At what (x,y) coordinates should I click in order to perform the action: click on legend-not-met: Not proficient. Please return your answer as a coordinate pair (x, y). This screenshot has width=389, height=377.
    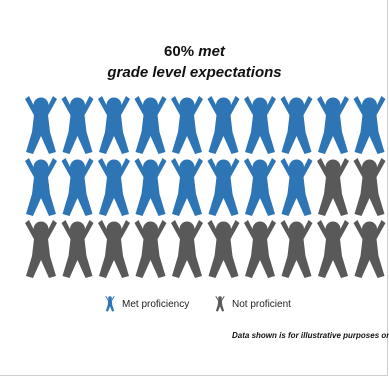
    Looking at the image, I should click on (252, 304).